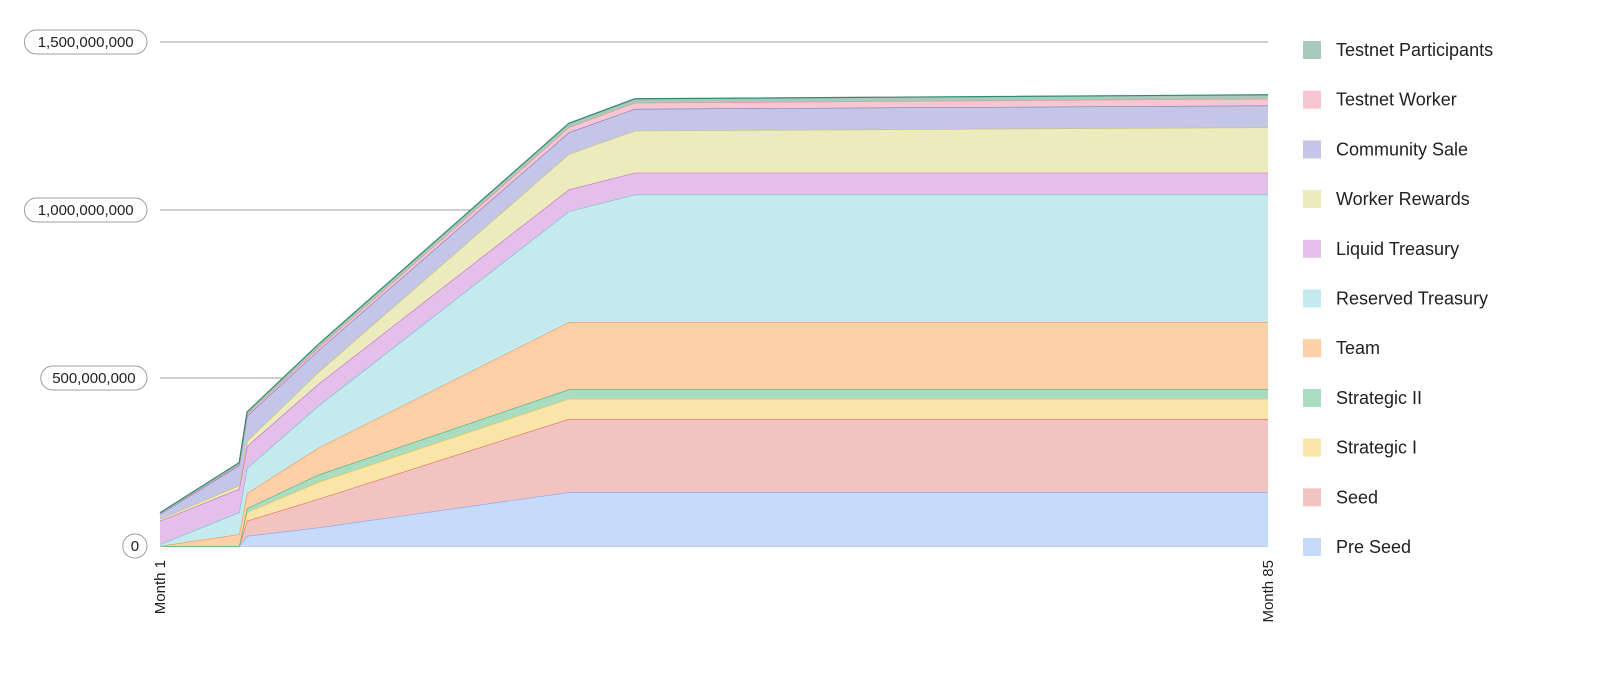 The width and height of the screenshot is (1600, 674). I want to click on legend-label: Reserved Treasury, so click(1412, 299).